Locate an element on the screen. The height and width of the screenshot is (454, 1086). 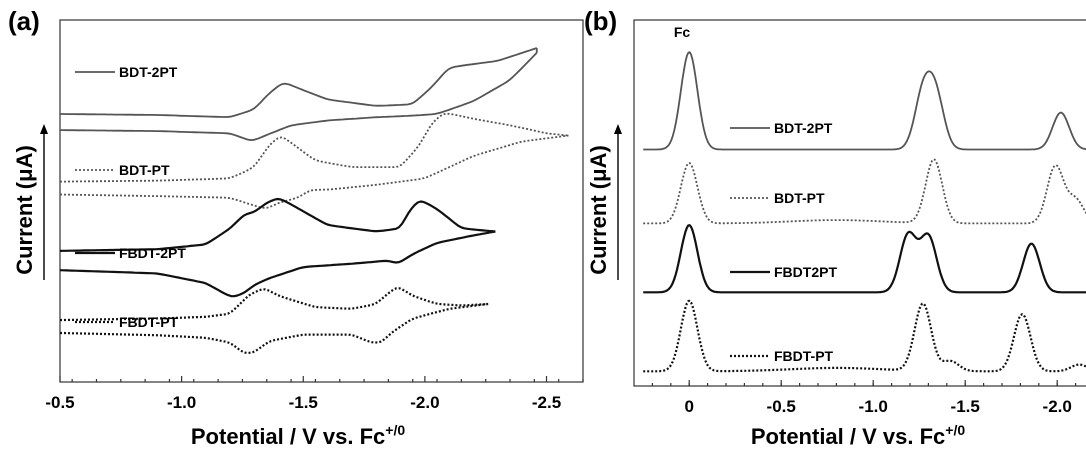
panel-a-x-tick-label: -2.0 is located at coordinates (424, 402).